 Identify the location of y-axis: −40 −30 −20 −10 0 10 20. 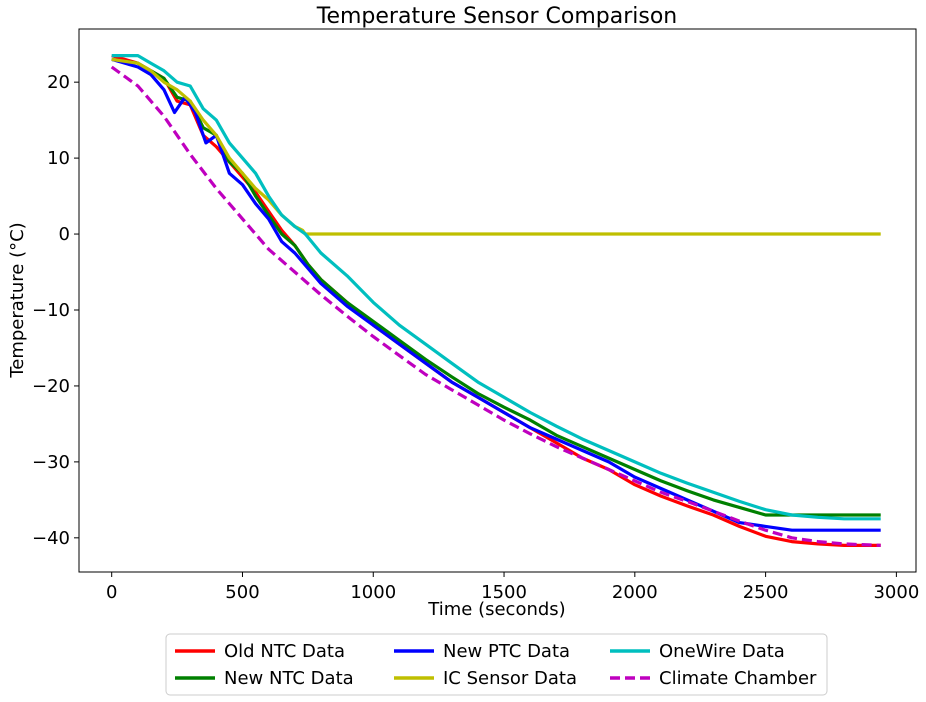
(55, 310).